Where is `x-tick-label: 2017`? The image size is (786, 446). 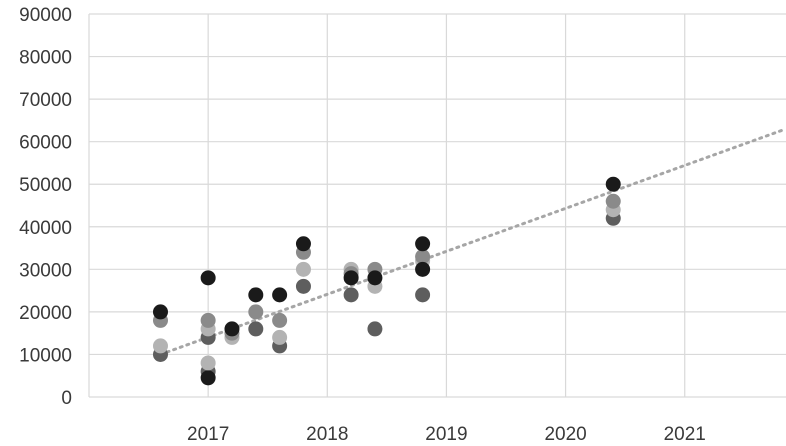
x-tick-label: 2017 is located at coordinates (208, 434).